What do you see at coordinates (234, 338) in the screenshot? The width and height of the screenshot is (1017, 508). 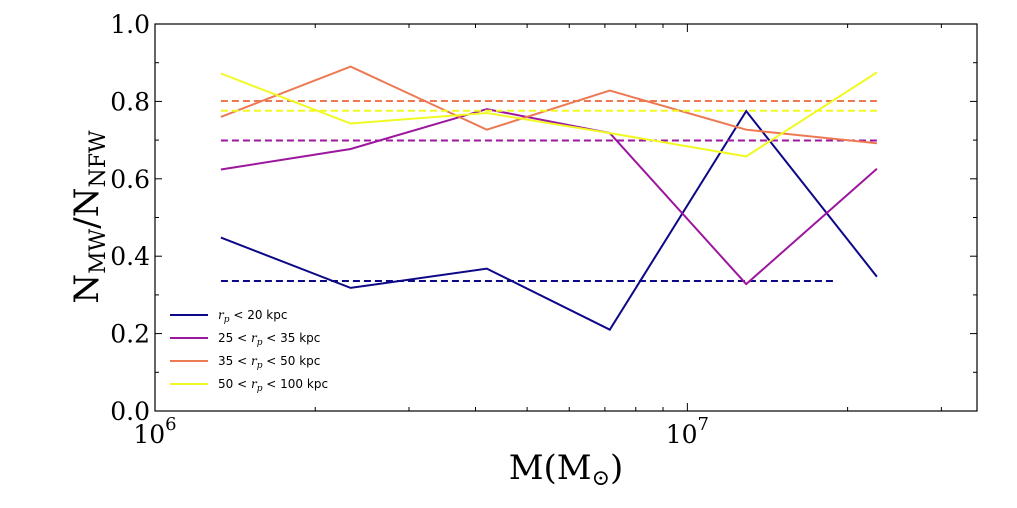 I see `legend-label-part: 25 <` at bounding box center [234, 338].